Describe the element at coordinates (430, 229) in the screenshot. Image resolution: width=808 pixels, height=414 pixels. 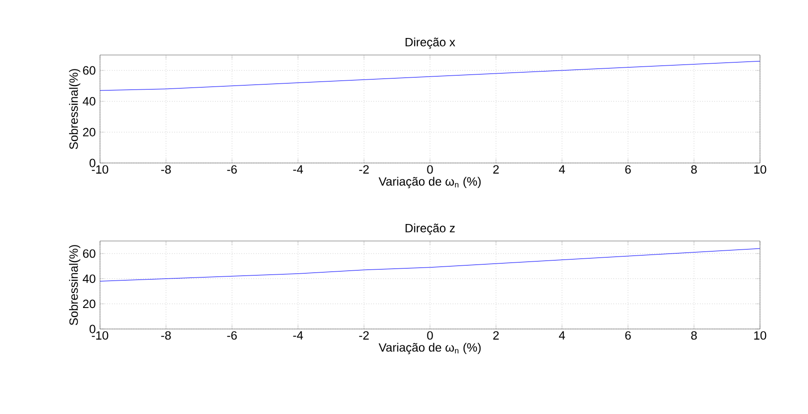
I see `chart-title: Direção z` at that location.